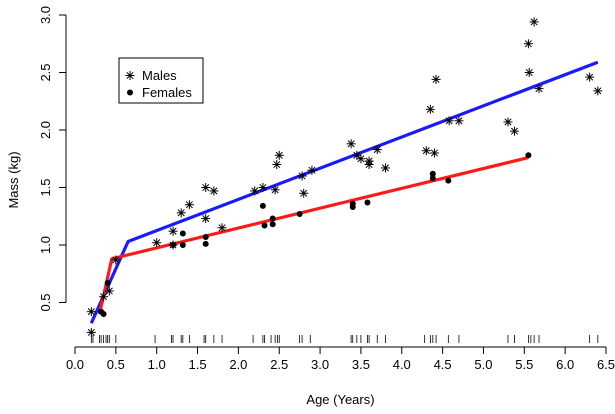  Describe the element at coordinates (45, 187) in the screenshot. I see `y-tick-label: 1.5` at that location.